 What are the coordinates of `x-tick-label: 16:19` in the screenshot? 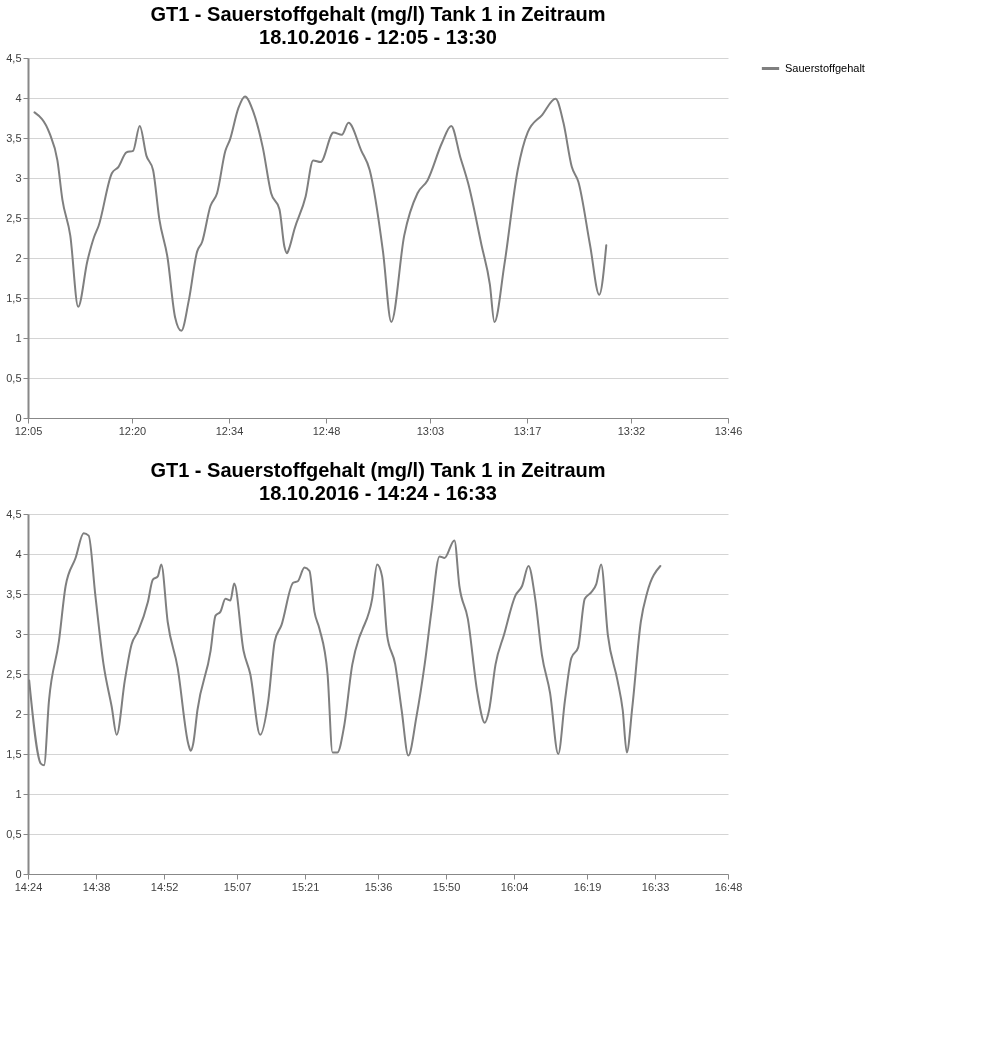 It's located at (587, 886).